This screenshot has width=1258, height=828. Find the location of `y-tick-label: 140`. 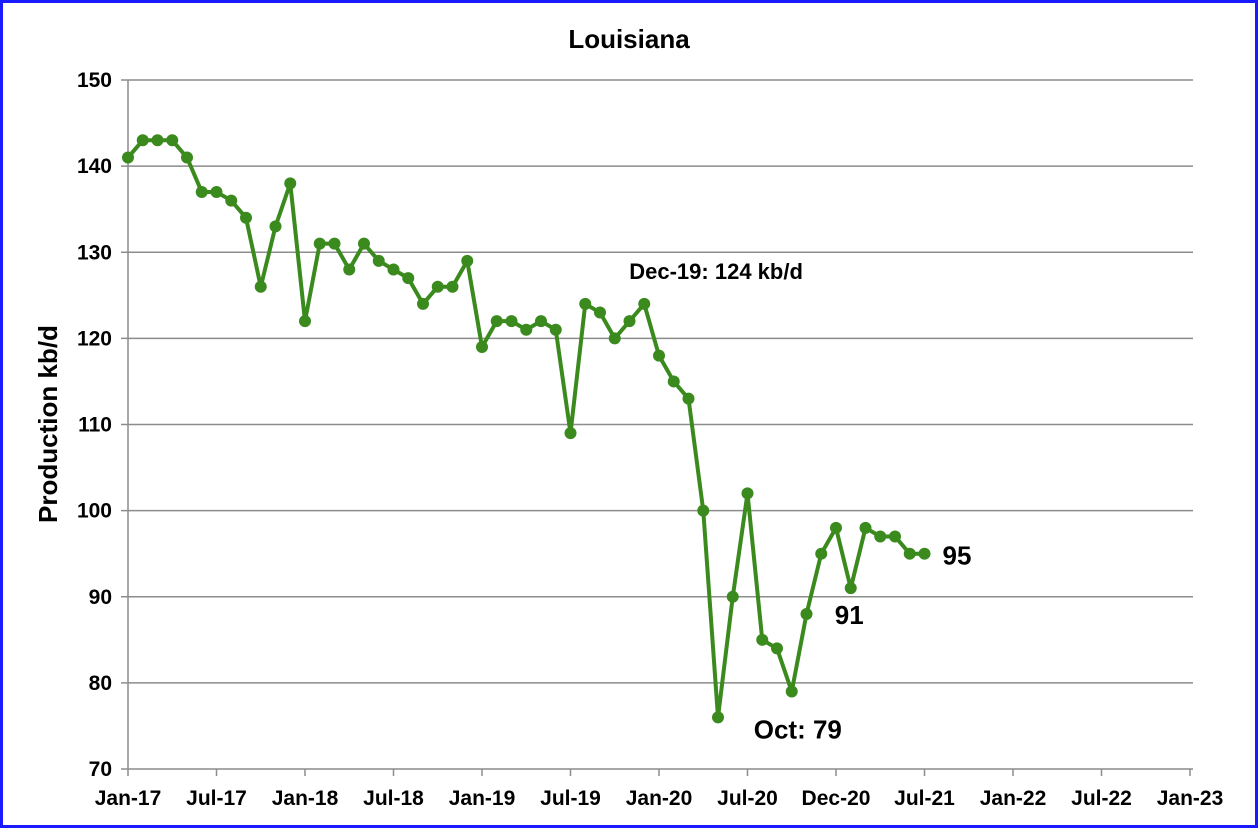

y-tick-label: 140 is located at coordinates (94, 166).